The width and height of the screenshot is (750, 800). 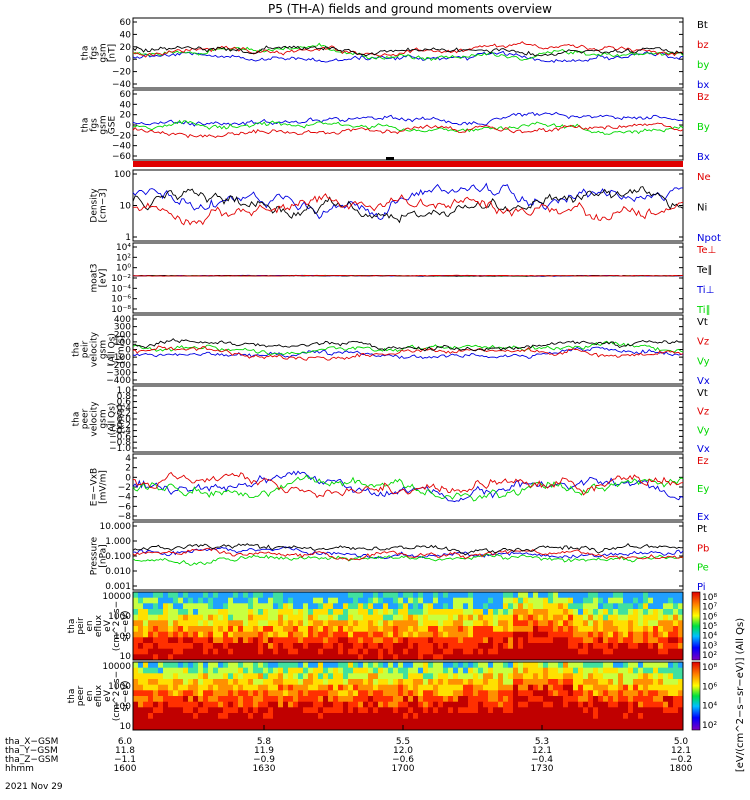 I want to click on colorbar-tick-label: 10⁸, so click(x=709, y=598).